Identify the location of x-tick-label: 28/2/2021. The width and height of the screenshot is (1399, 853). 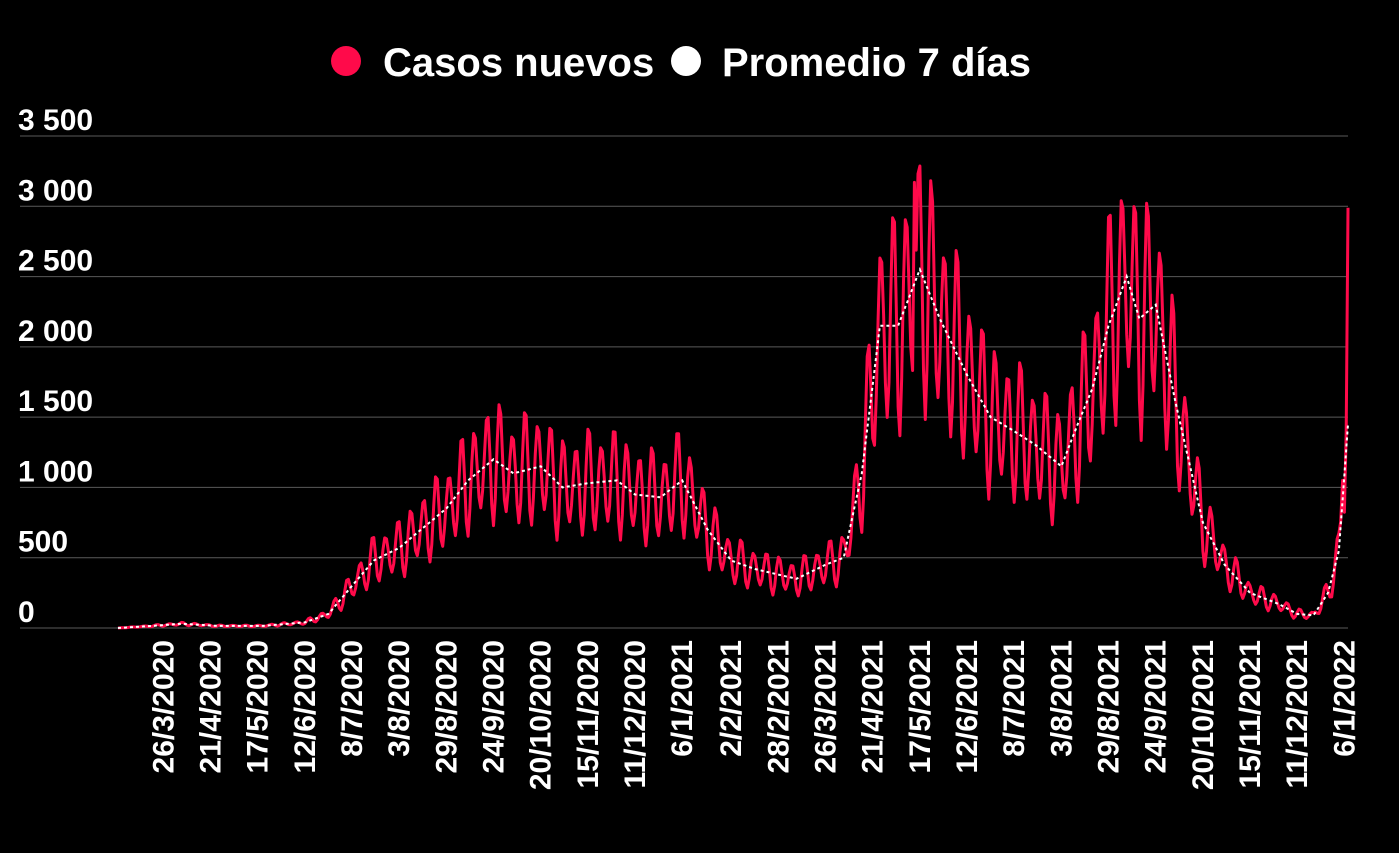
(778, 706).